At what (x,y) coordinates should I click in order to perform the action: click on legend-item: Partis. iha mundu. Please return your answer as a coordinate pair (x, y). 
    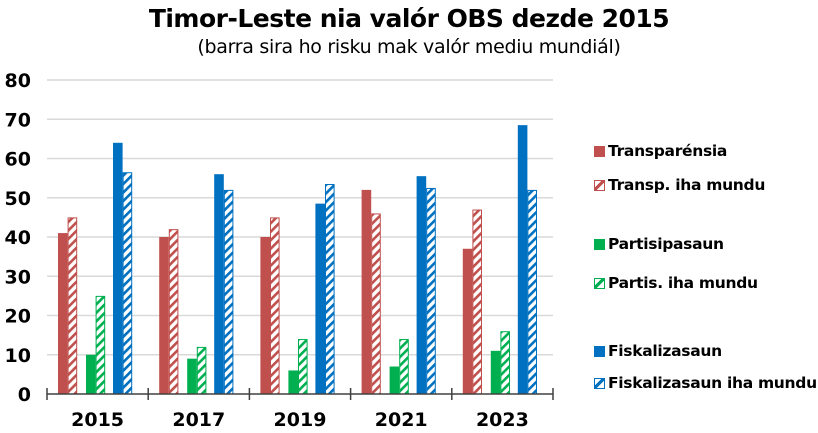
    Looking at the image, I should click on (676, 283).